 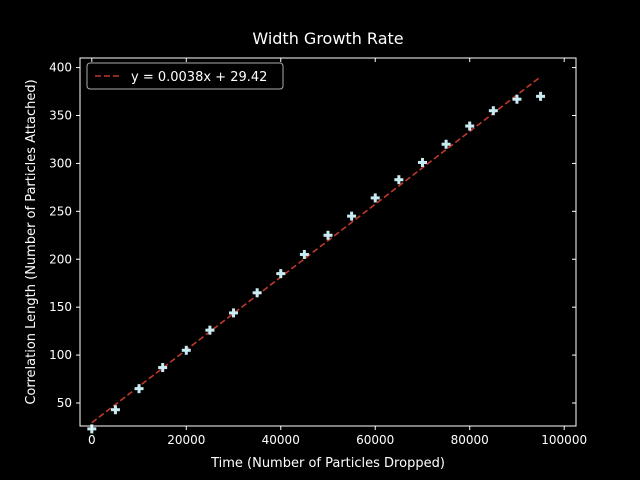 What do you see at coordinates (199, 77) in the screenshot?
I see `legend-label: y = 0.0038x + 29.42` at bounding box center [199, 77].